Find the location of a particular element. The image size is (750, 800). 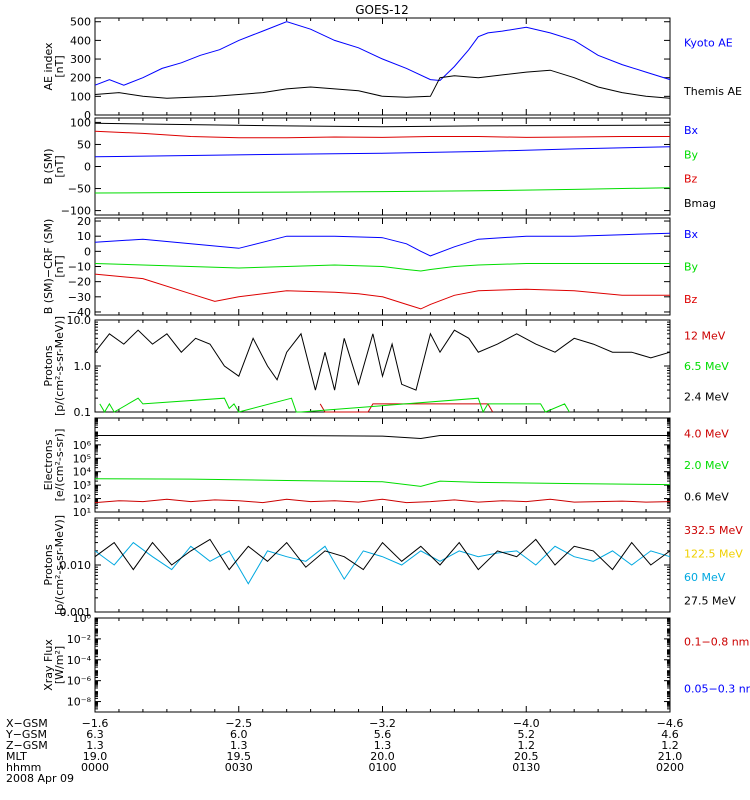

y-tick-label: 0.001 is located at coordinates (76, 612).